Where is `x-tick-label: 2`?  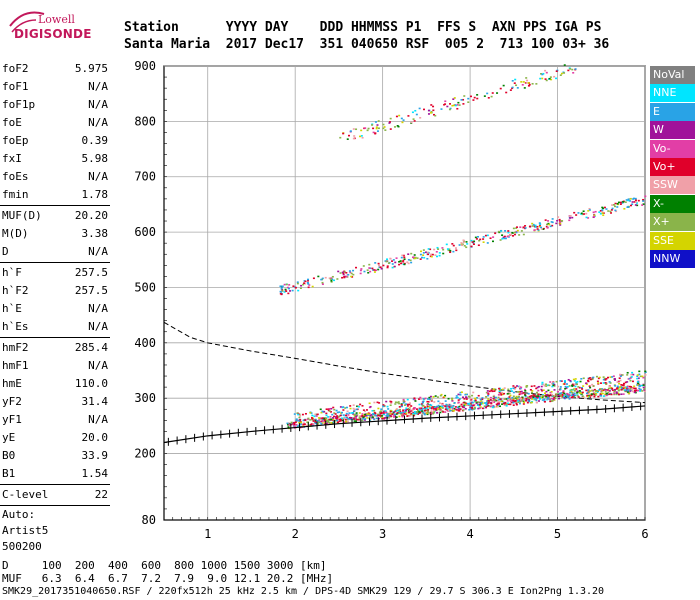 x-tick-label: 2 is located at coordinates (295, 534).